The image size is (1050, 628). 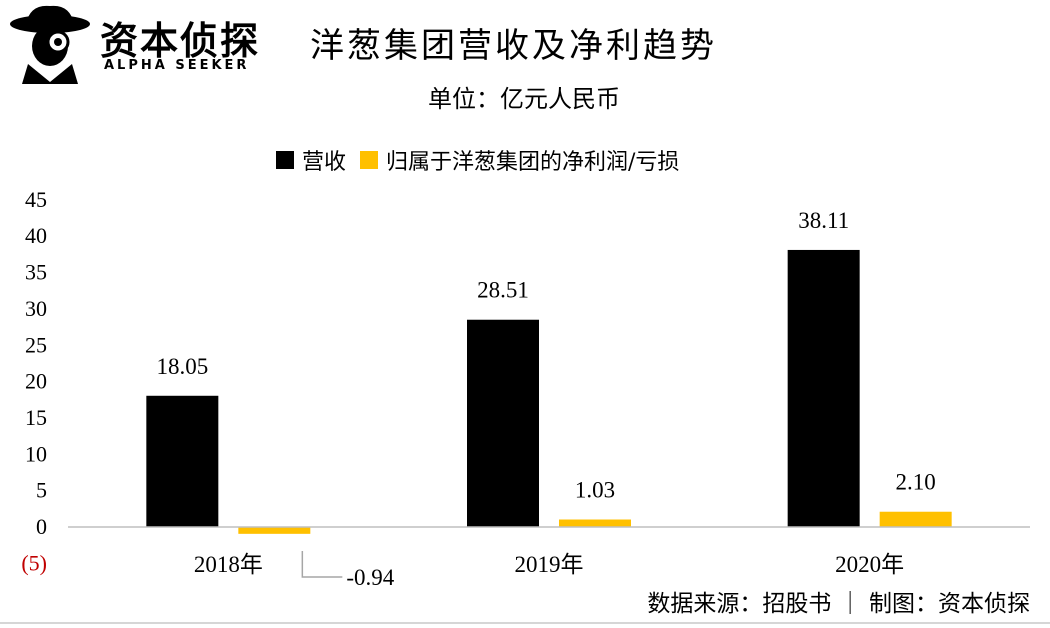 What do you see at coordinates (180, 41) in the screenshot?
I see `logo-name-cn: 资本侦探` at bounding box center [180, 41].